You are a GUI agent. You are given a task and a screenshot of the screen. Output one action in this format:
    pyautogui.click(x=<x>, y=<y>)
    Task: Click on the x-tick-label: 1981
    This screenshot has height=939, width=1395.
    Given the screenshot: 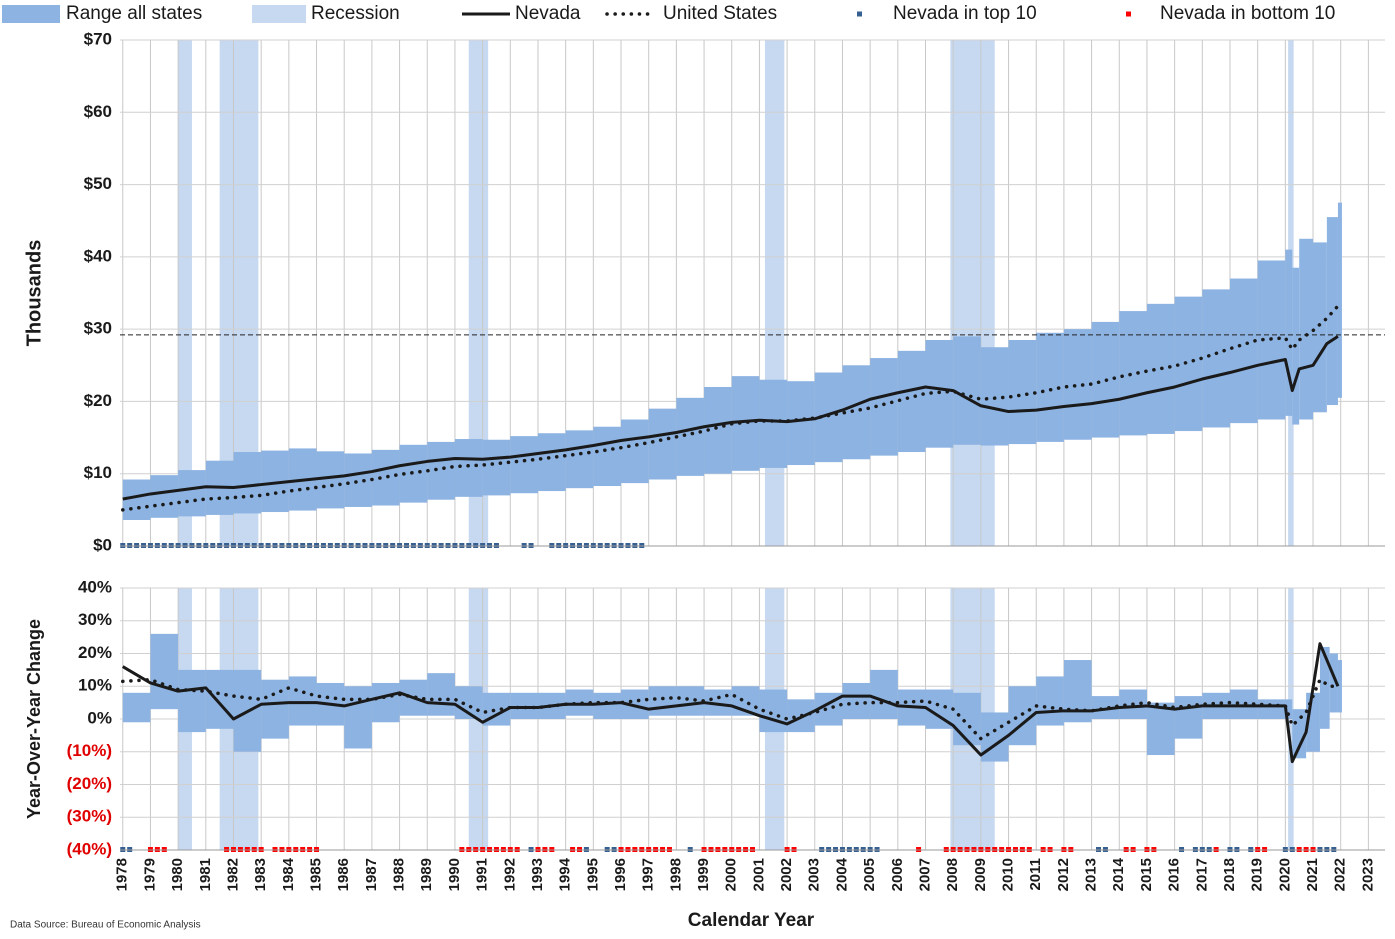 What is the action you would take?
    pyautogui.click(x=205, y=874)
    